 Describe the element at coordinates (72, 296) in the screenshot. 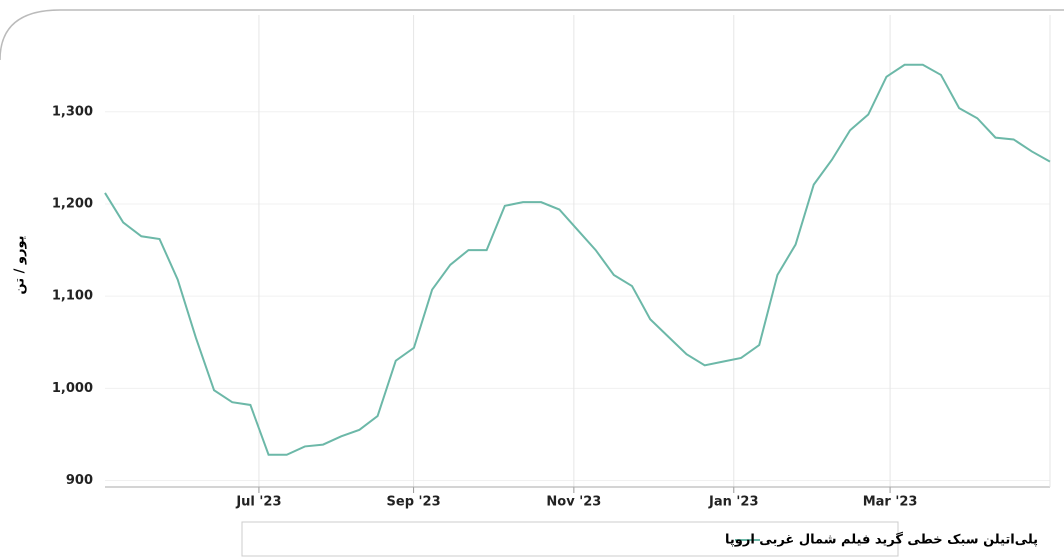

I see `y-tick-label: 1,100` at that location.